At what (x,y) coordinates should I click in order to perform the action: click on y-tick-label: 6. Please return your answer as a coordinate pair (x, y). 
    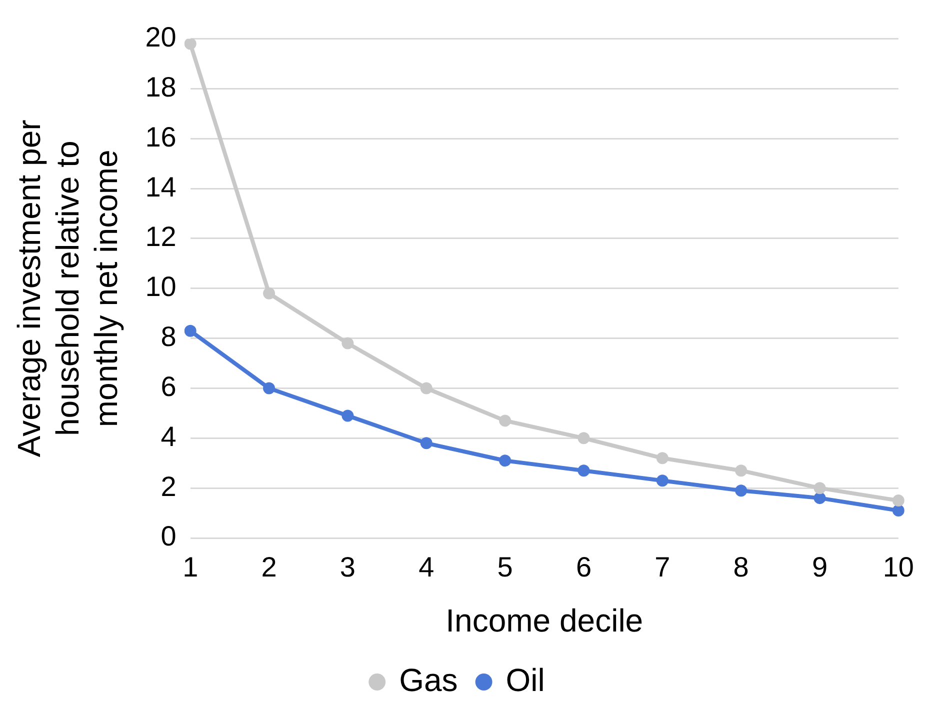
    Looking at the image, I should click on (168, 386).